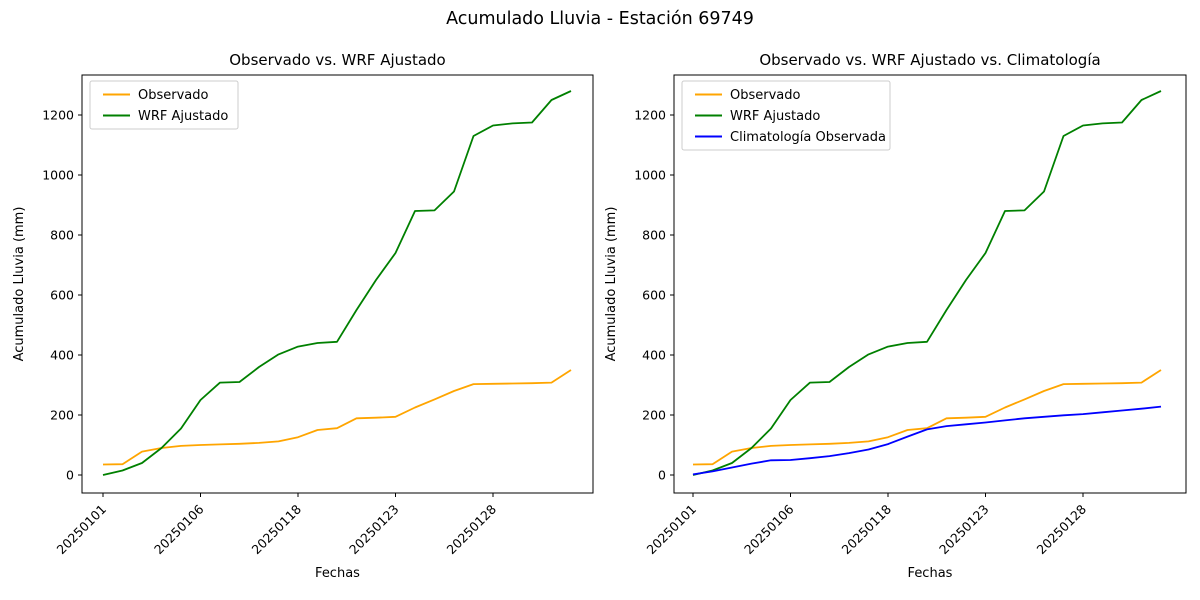 The width and height of the screenshot is (1200, 600). Describe the element at coordinates (927, 440) in the screenshot. I see `series-line-climatolog-a-observada` at that location.